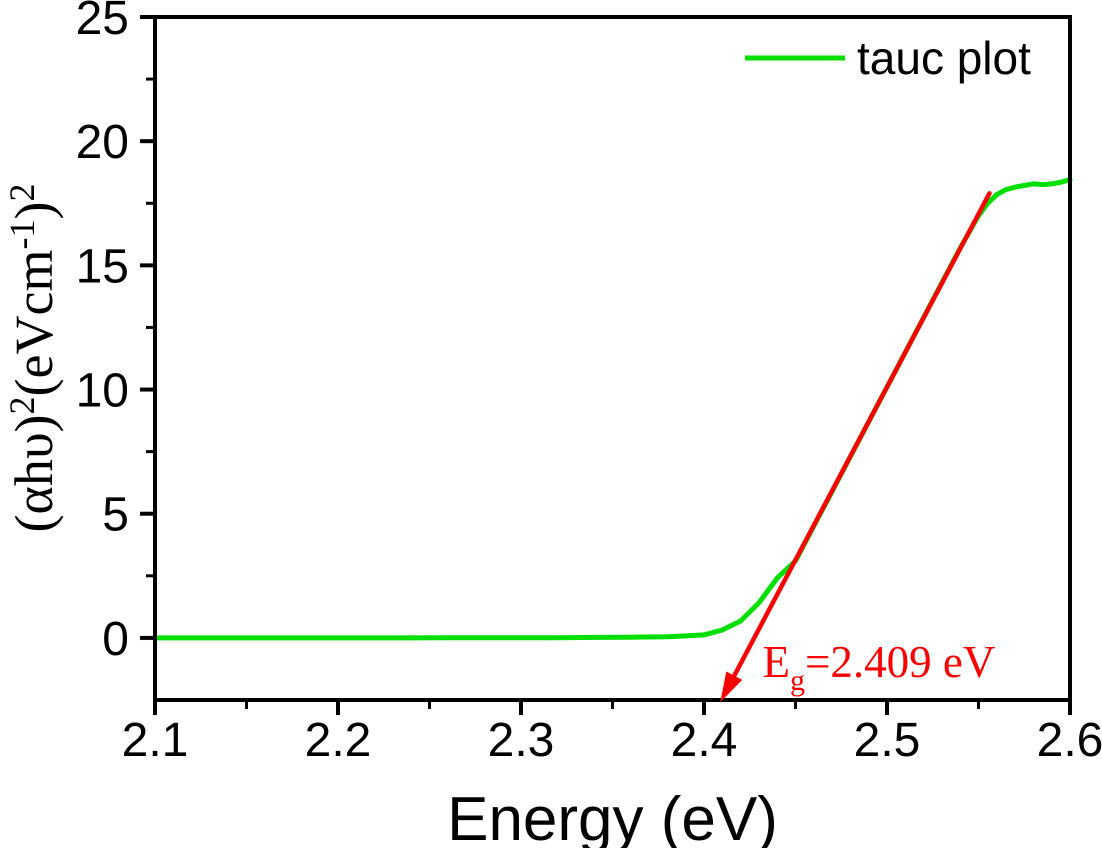 The image size is (1102, 848). Describe the element at coordinates (102, 142) in the screenshot. I see `y-tick-label: 20` at that location.